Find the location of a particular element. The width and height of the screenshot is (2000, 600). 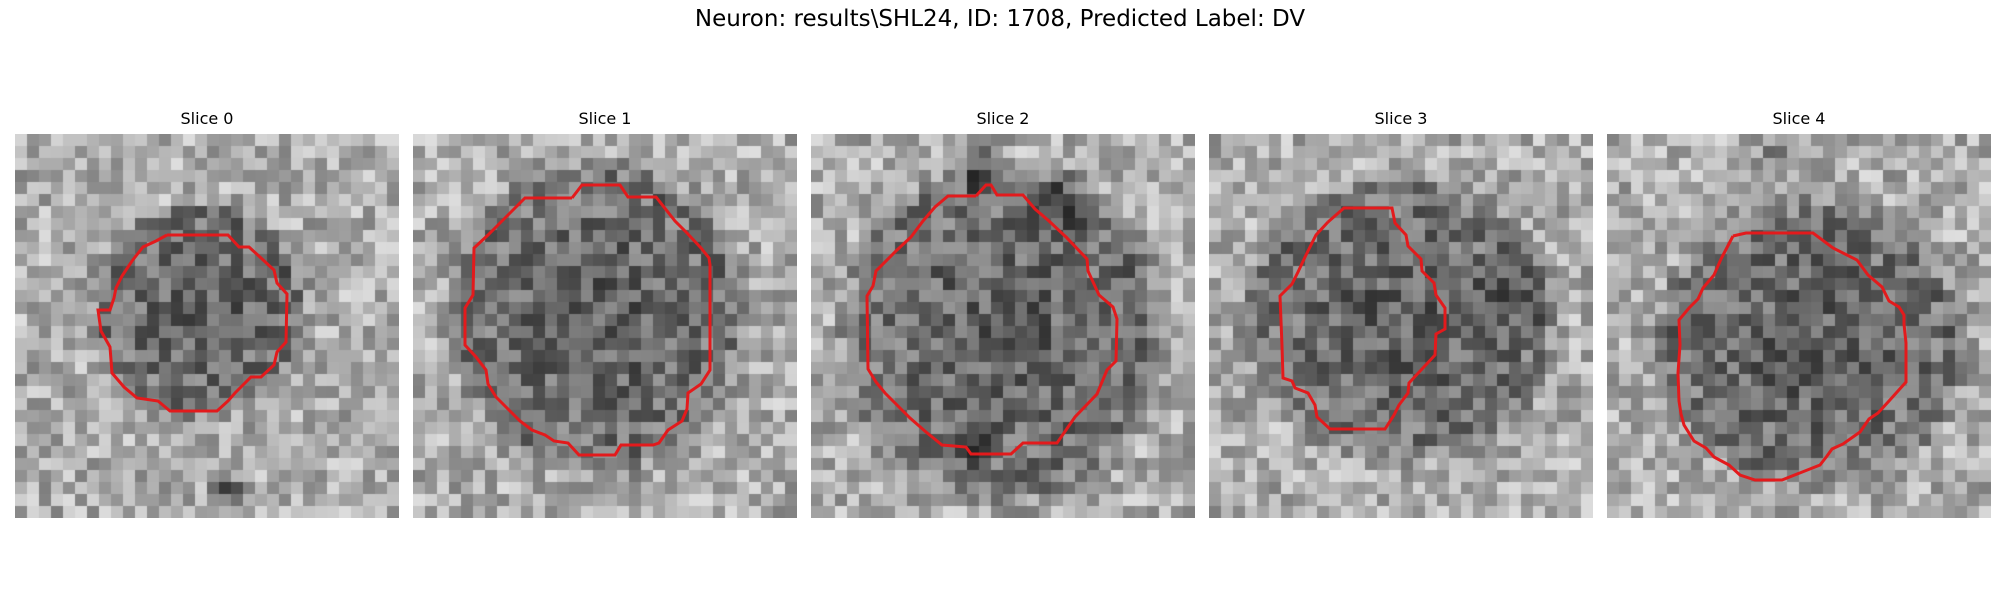

slice-panel-0: Slice 0 is located at coordinates (207, 313).